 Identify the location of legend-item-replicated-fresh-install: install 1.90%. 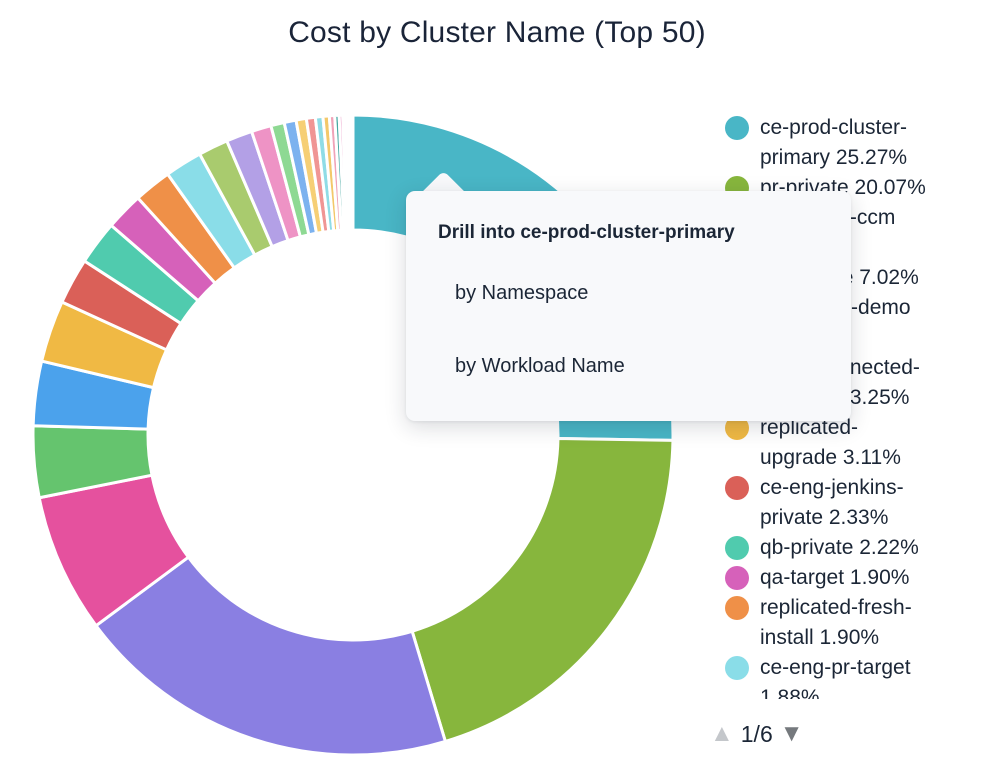
(853, 638).